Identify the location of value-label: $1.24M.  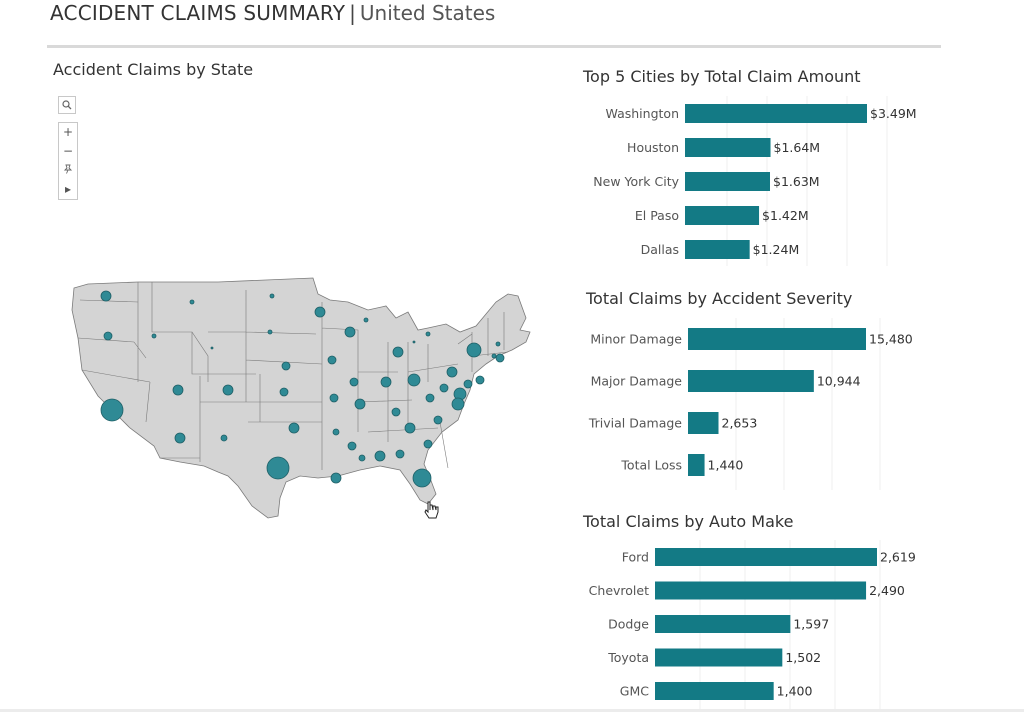
(776, 249).